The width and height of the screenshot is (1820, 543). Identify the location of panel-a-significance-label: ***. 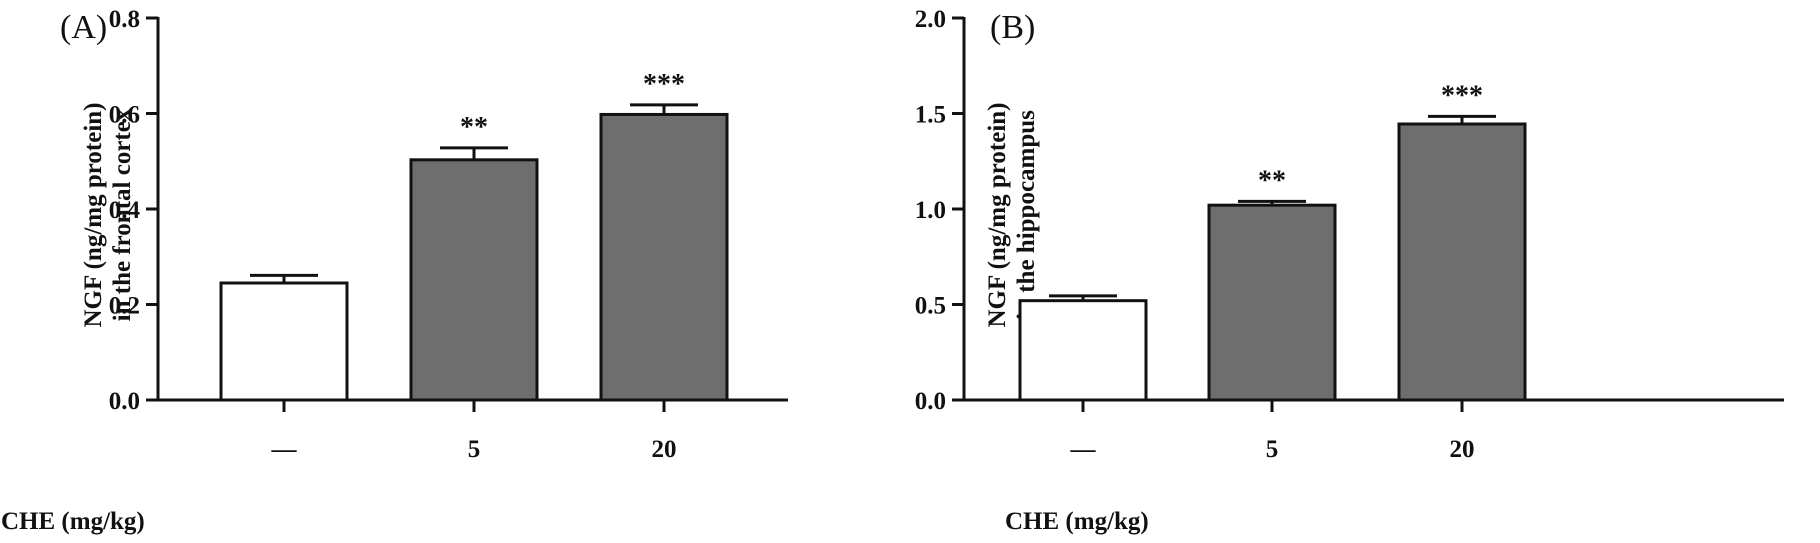
(664, 84).